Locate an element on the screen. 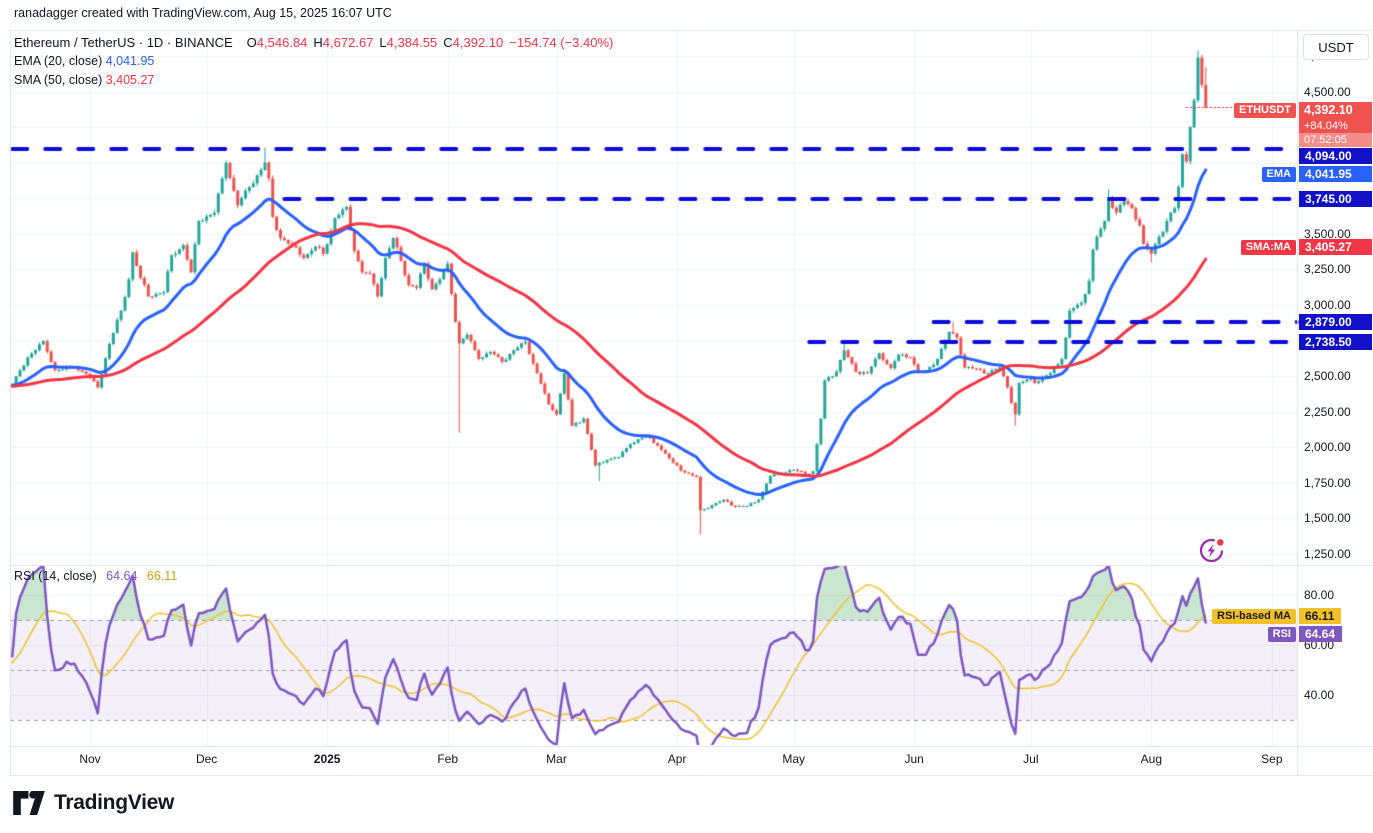  symbol-price-label-chip: ETHUSDT is located at coordinates (1265, 110).